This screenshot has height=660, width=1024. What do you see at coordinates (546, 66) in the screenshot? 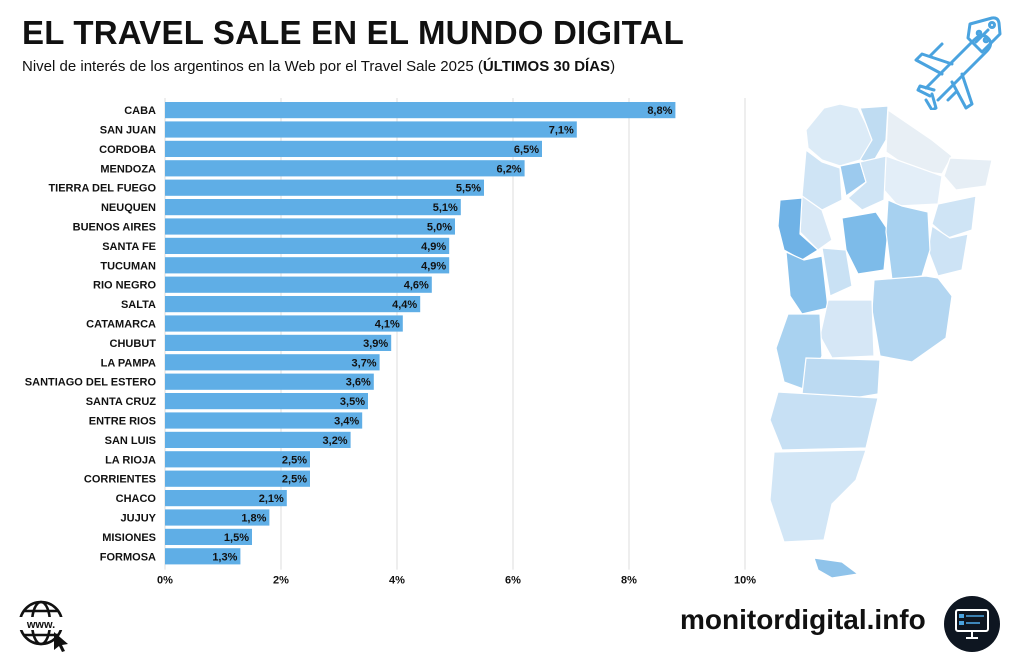
I see `subtitle-period: ÚLTIMOS 30 DÍAS` at bounding box center [546, 66].